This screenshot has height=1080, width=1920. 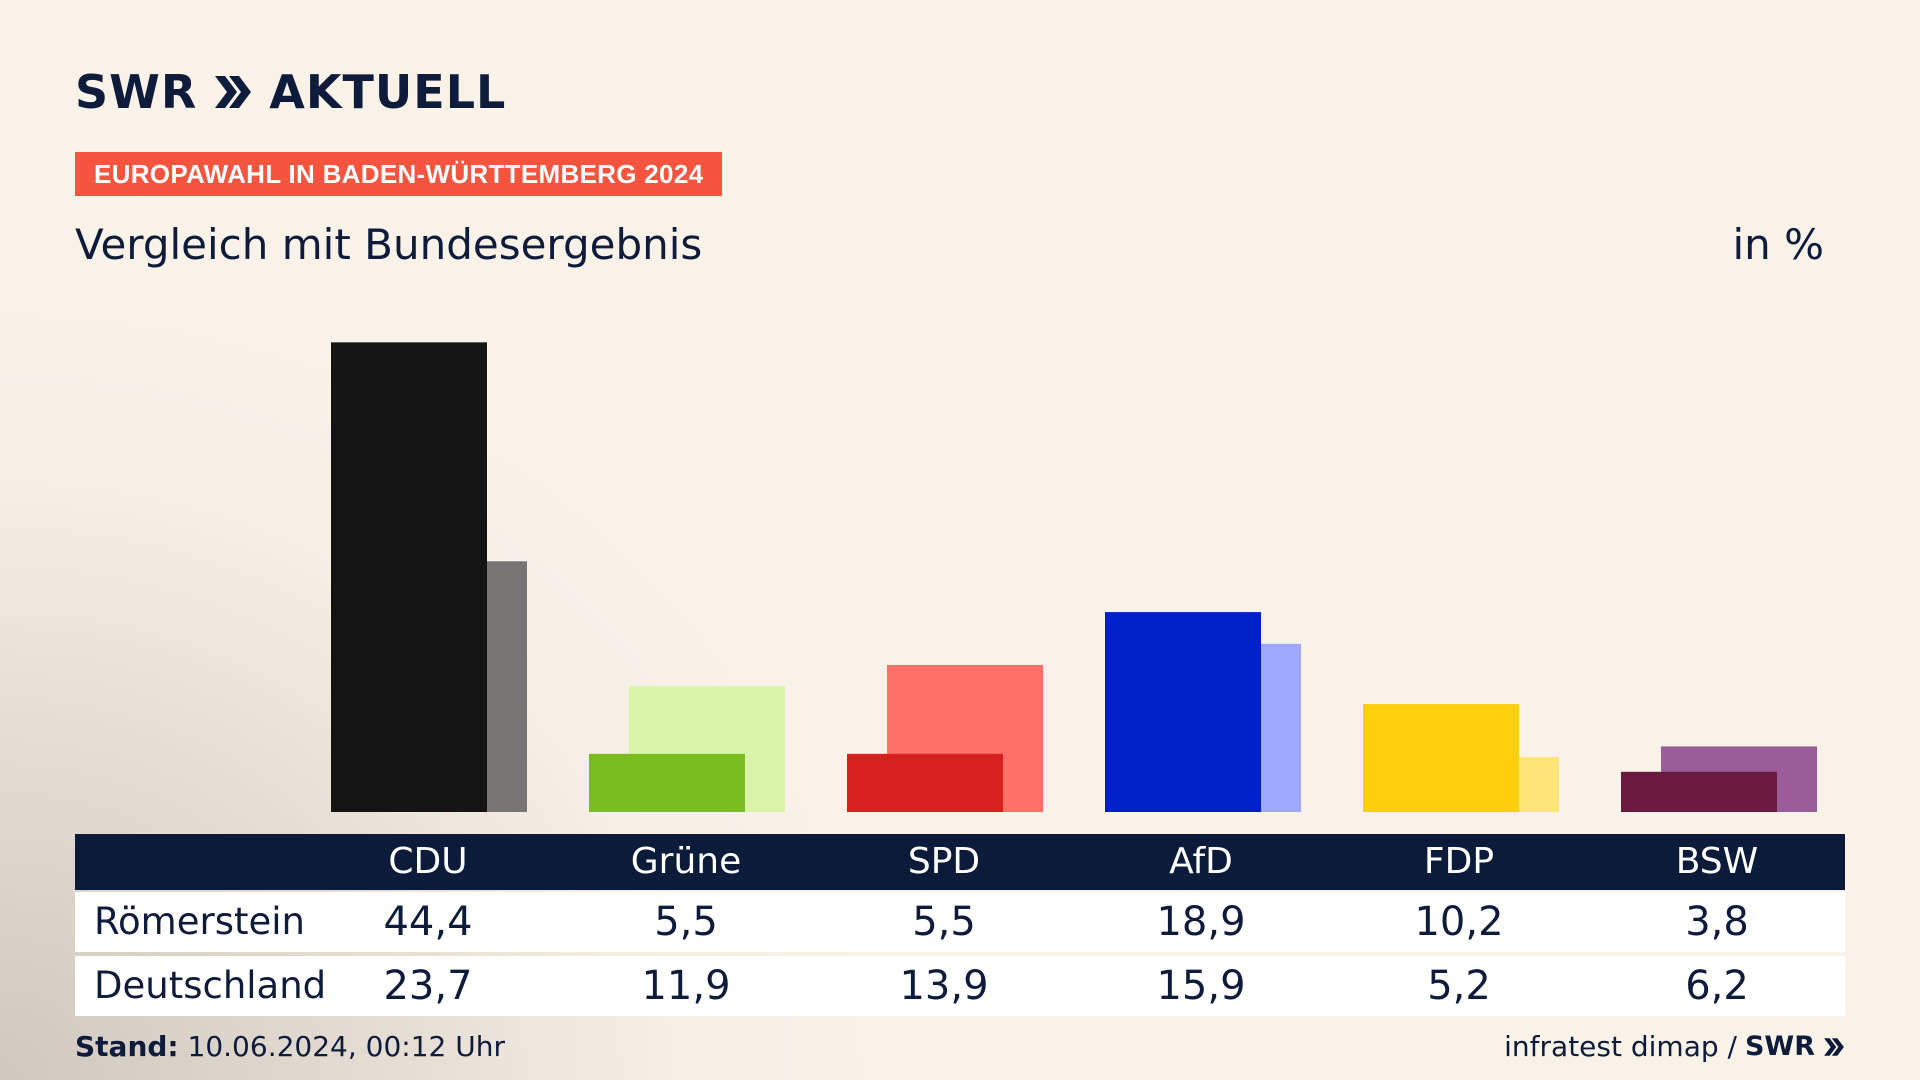 What do you see at coordinates (944, 861) in the screenshot?
I see `header-spd: SPD` at bounding box center [944, 861].